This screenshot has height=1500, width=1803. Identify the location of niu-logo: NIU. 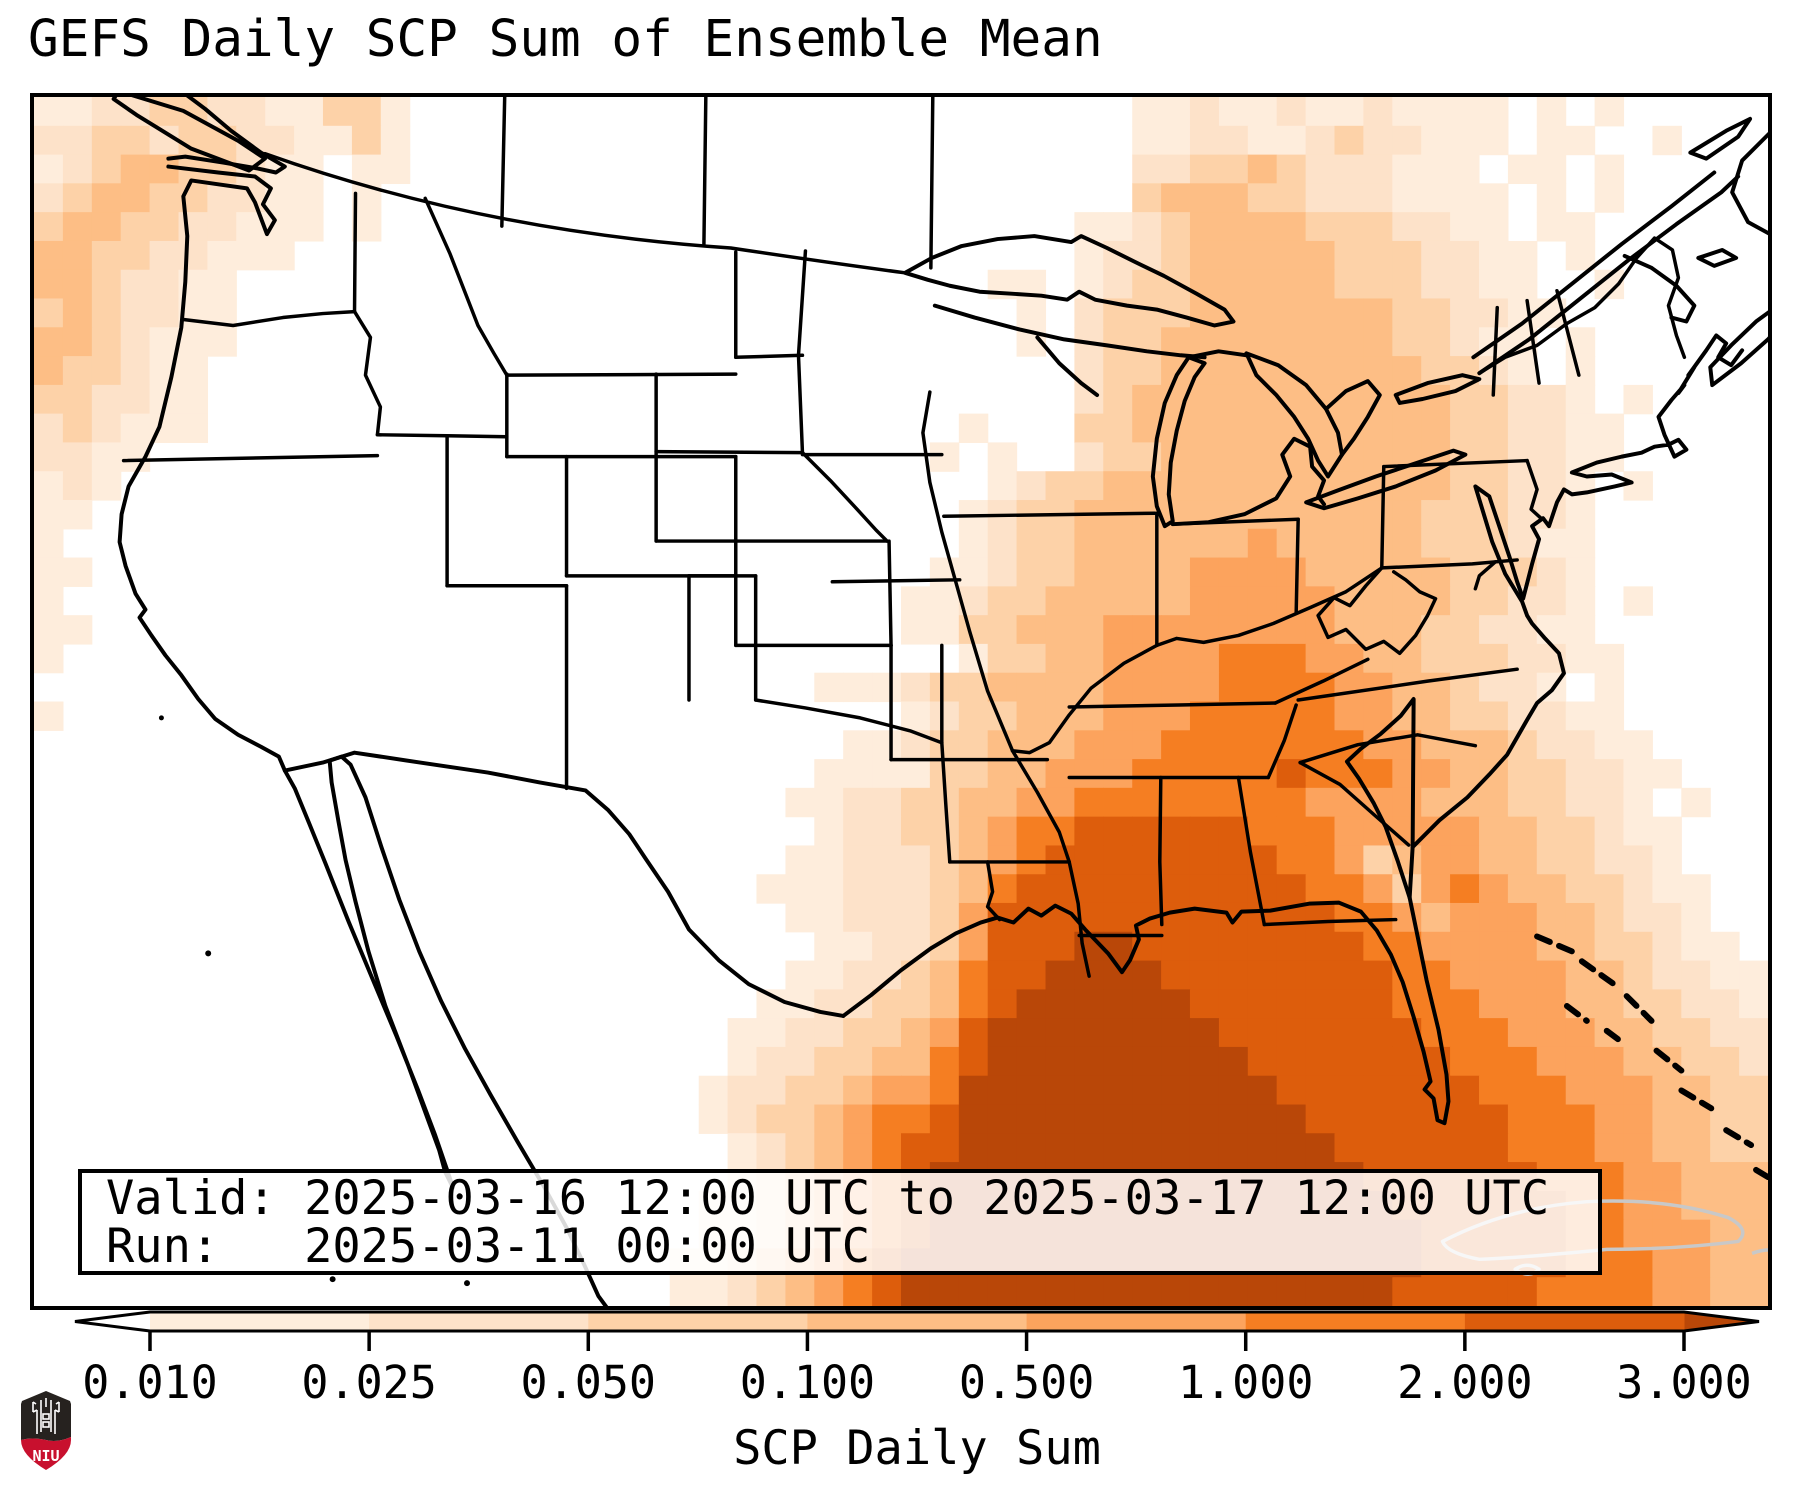
(46, 1430).